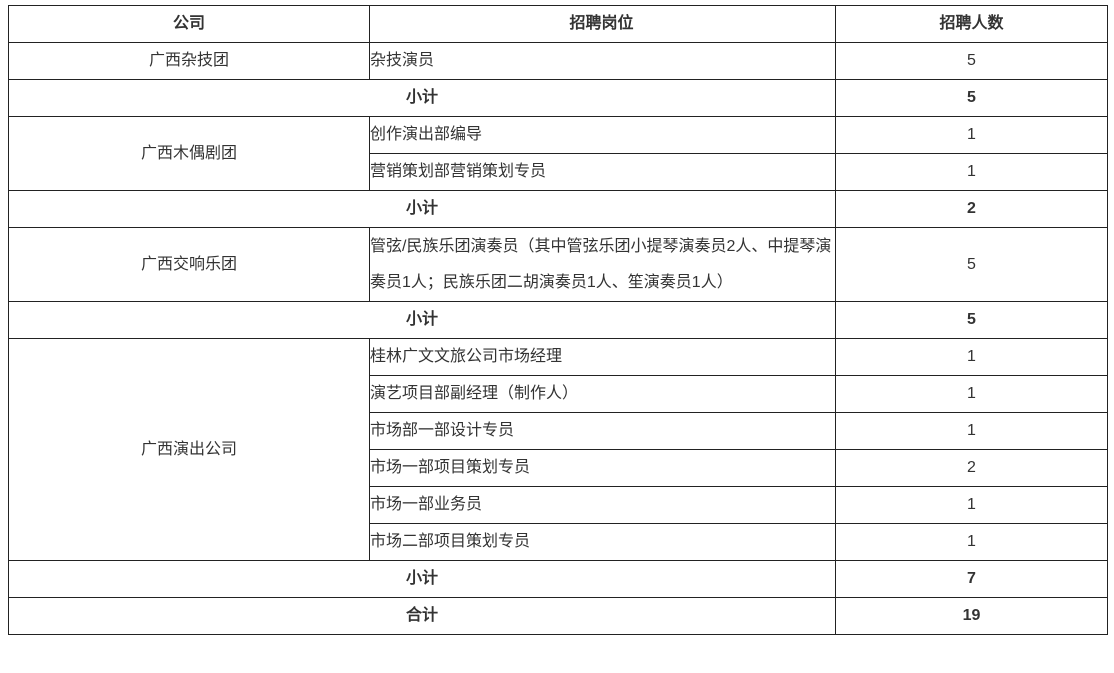 This screenshot has width=1114, height=673. I want to click on subtotal-row: 小计 2, so click(558, 209).